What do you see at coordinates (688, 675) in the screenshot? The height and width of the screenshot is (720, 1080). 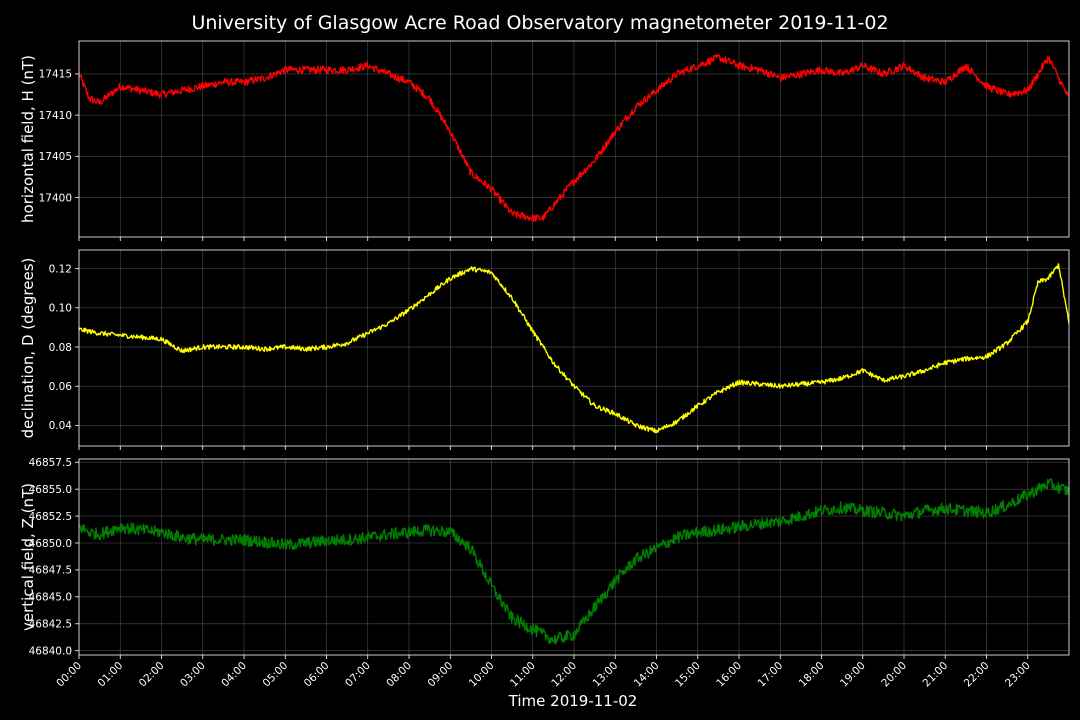 I see `x-tick-label: 15:00` at bounding box center [688, 675].